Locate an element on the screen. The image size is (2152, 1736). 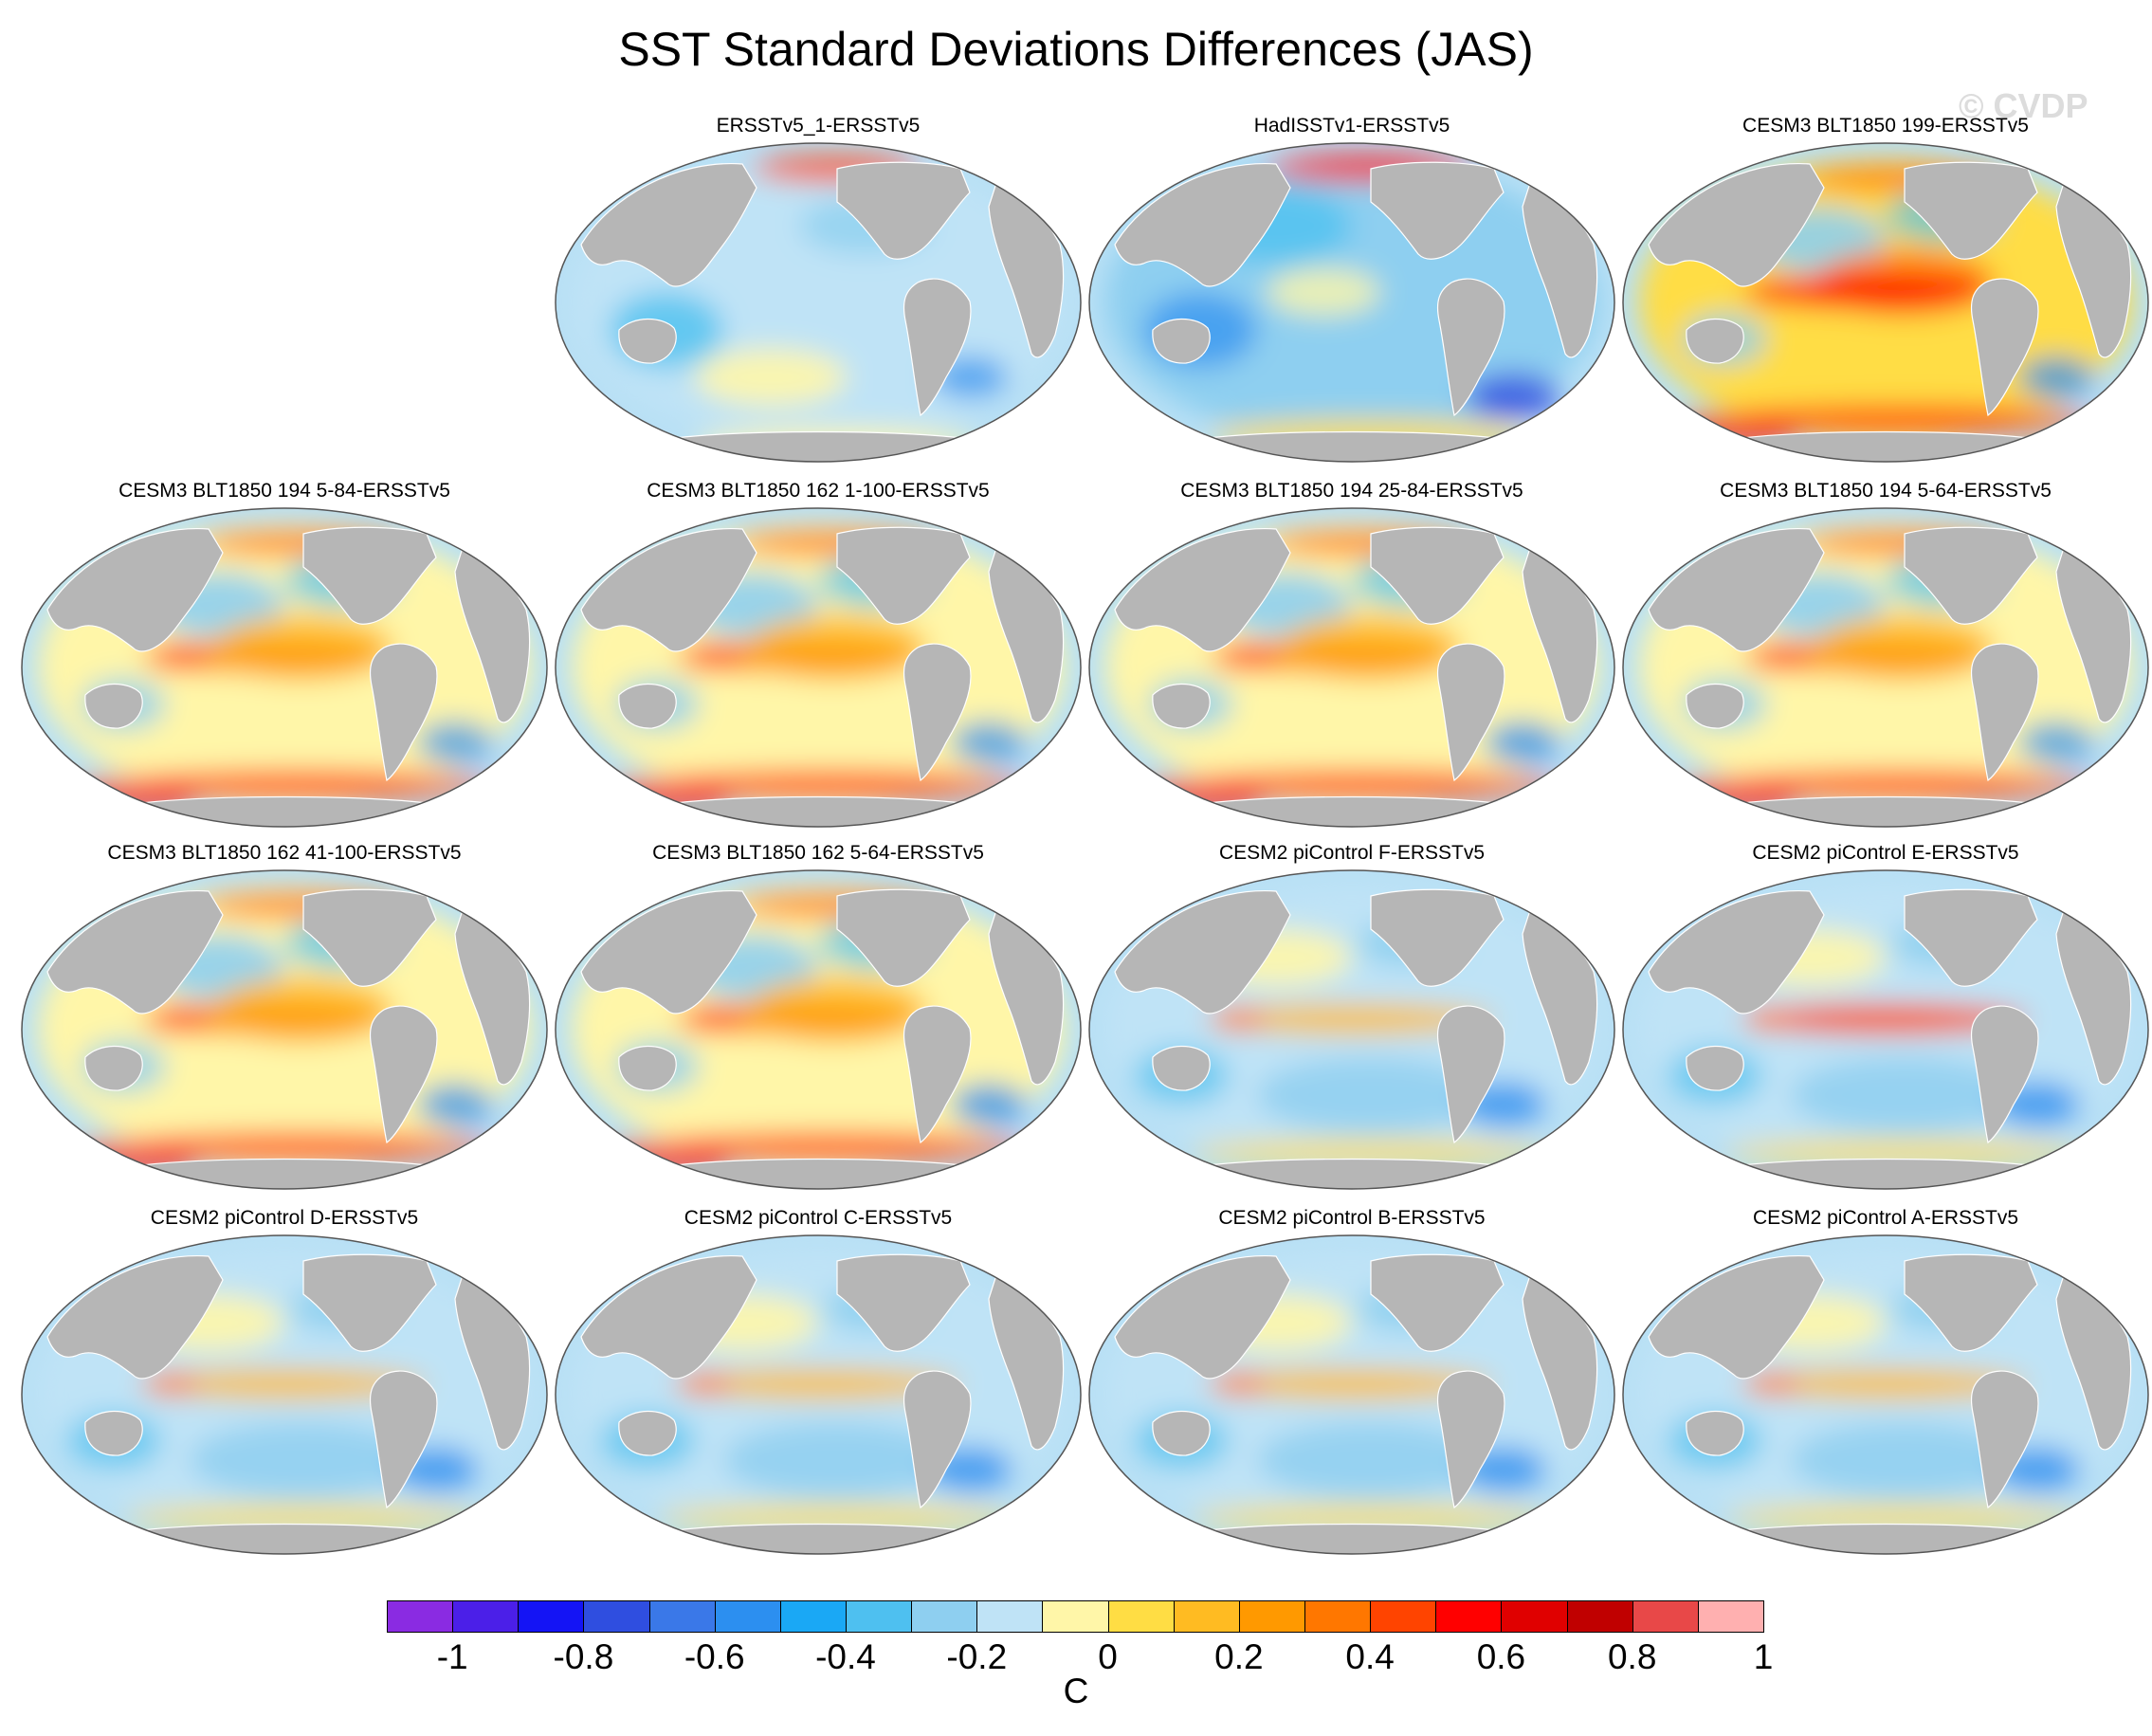
colorbar-tick-label: 0.4 is located at coordinates (1370, 1656).